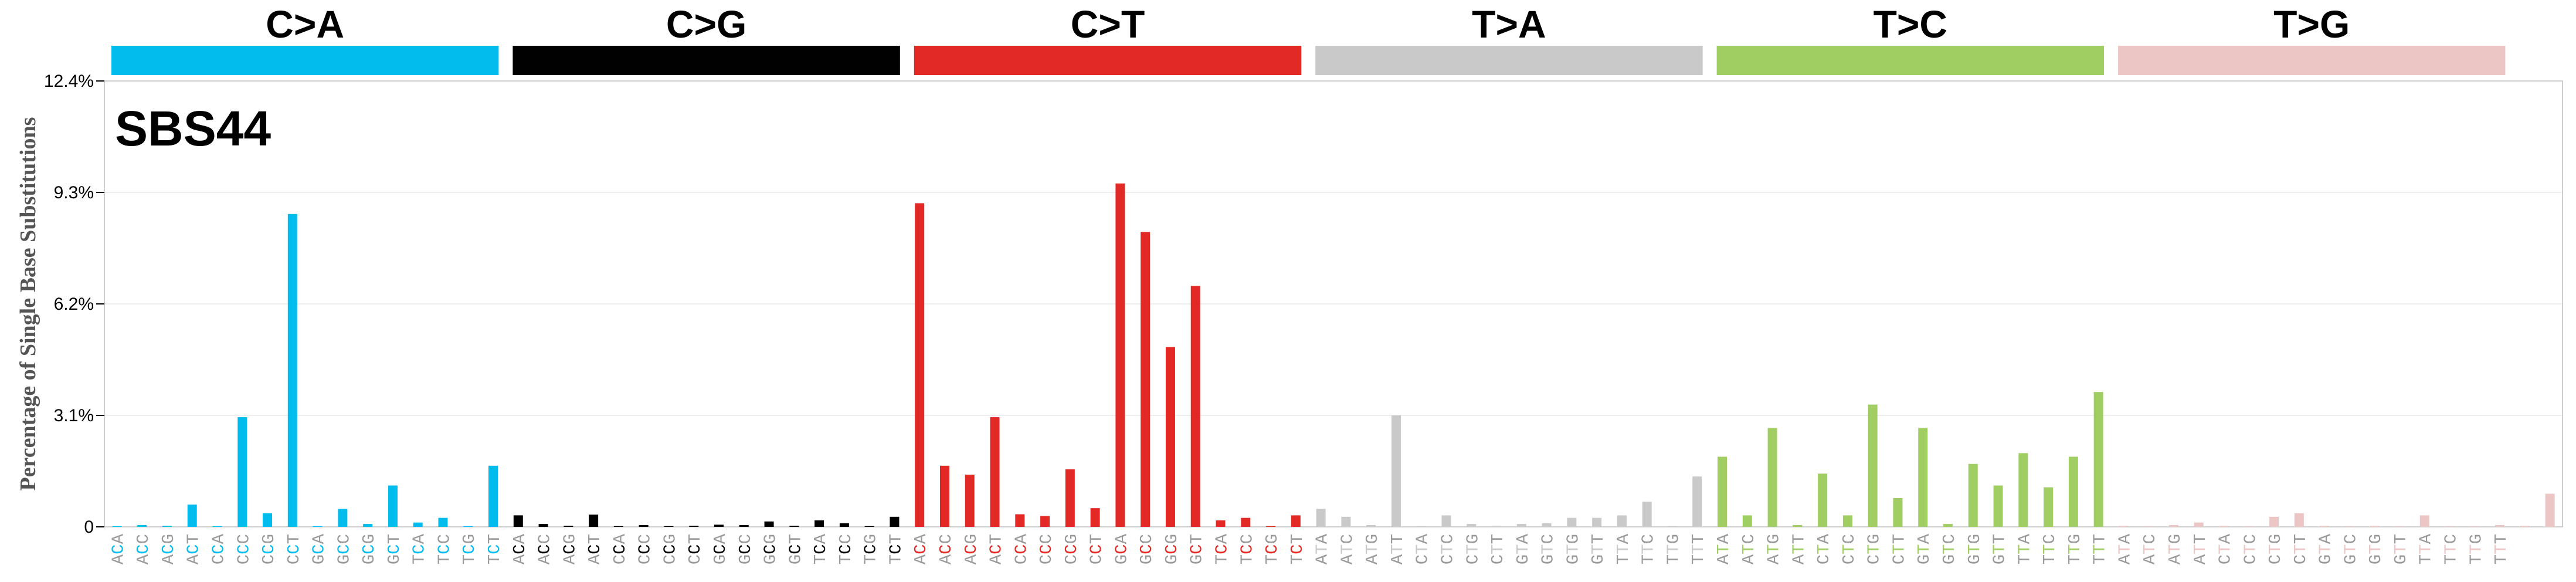  What do you see at coordinates (305, 60) in the screenshot?
I see `header-band-c-to-a` at bounding box center [305, 60].